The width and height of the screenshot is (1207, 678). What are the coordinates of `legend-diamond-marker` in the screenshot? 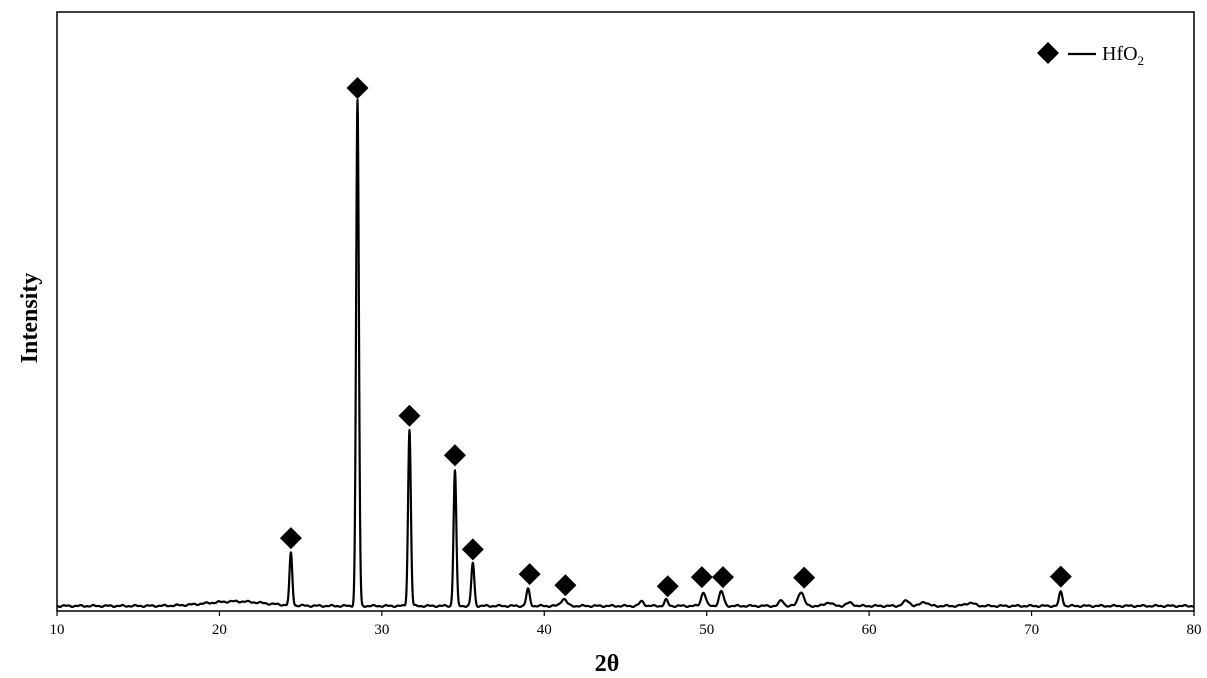 It's located at (1048, 53).